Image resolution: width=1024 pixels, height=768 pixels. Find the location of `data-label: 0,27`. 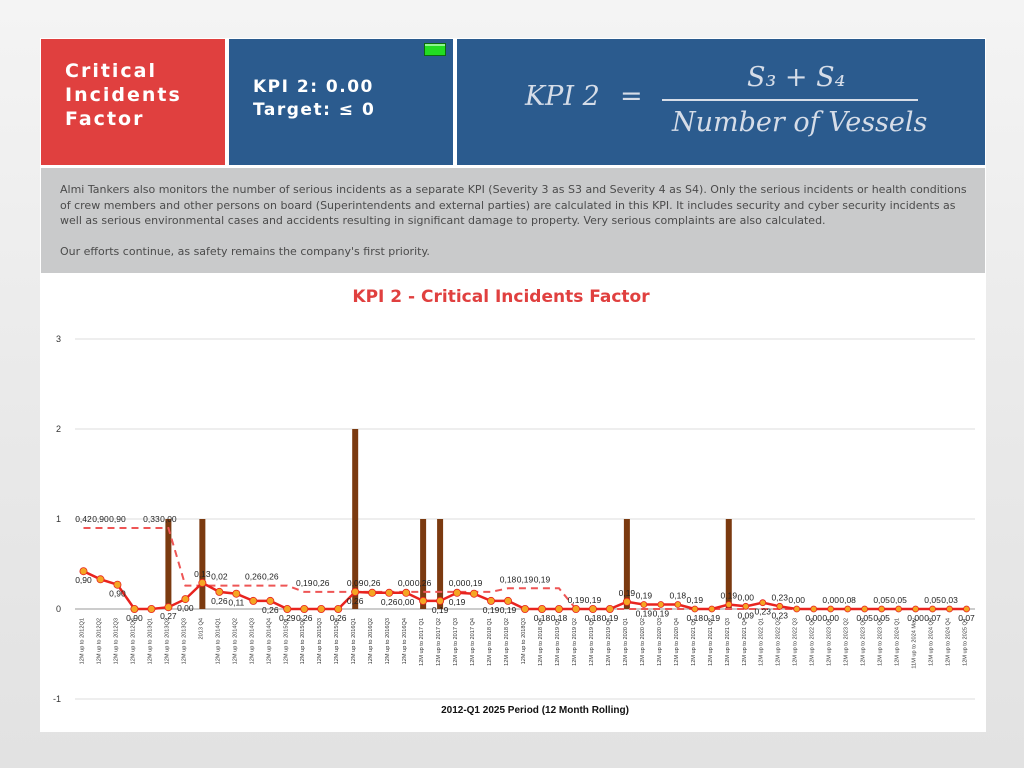

data-label: 0,27 is located at coordinates (168, 616).